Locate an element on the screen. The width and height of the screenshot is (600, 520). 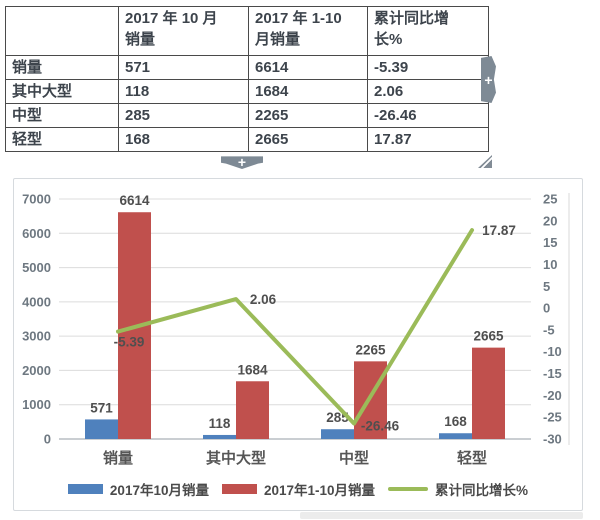
right-axis-tick-label: -25 is located at coordinates (552, 417).